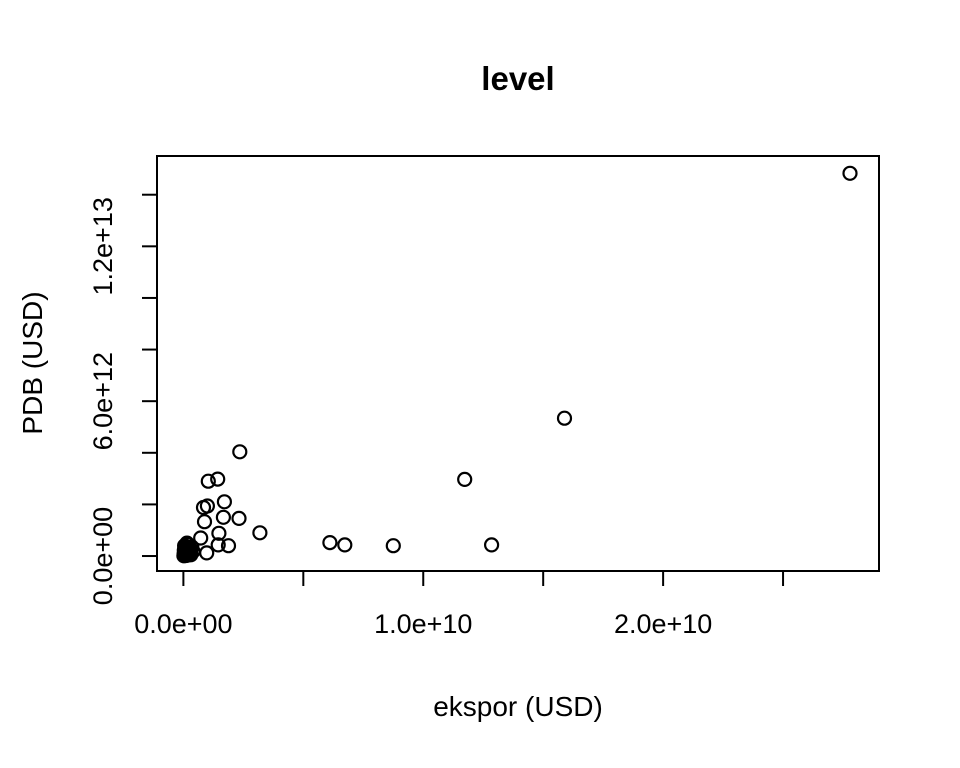 Image resolution: width=960 pixels, height=768 pixels. What do you see at coordinates (103, 246) in the screenshot?
I see `y-tick-label: 1.2e+13` at bounding box center [103, 246].